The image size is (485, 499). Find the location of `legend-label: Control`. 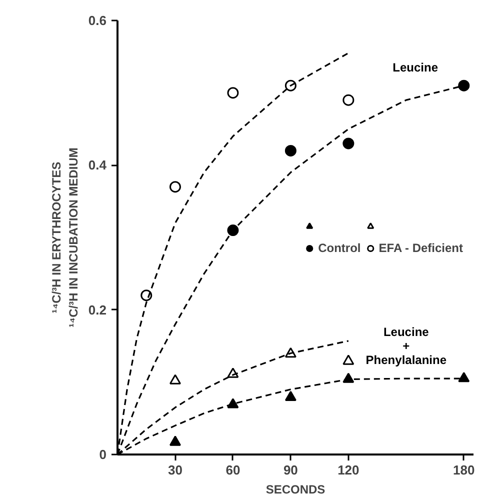

legend-label: Control is located at coordinates (339, 248).